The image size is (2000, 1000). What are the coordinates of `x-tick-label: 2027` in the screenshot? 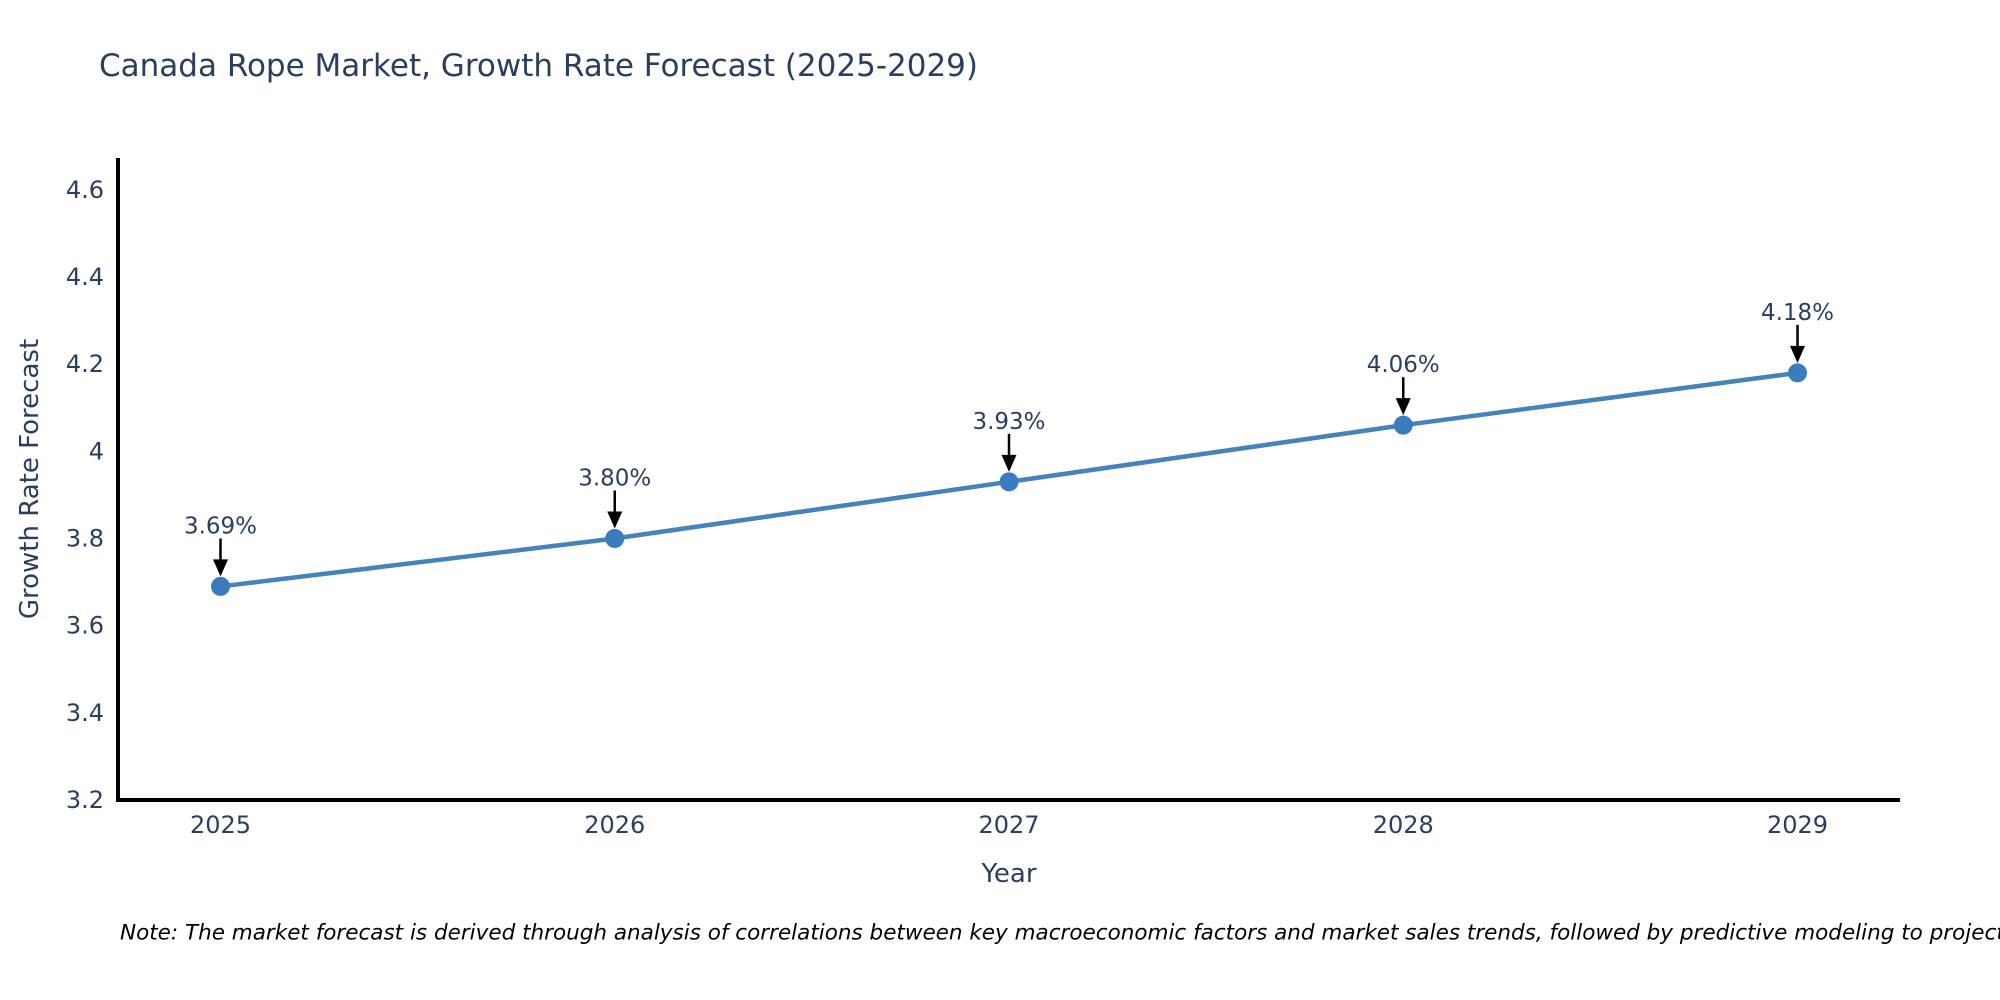 It's located at (1008, 825).